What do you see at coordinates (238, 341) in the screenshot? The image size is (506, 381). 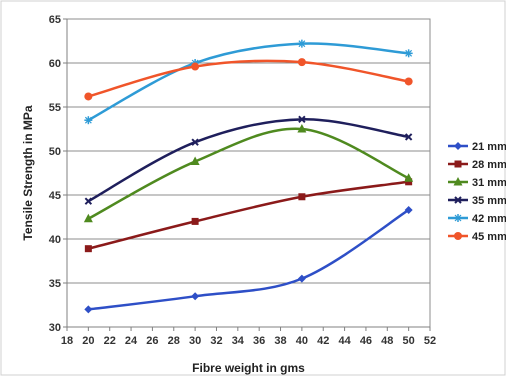 I see `x-tick-label: 34` at bounding box center [238, 341].